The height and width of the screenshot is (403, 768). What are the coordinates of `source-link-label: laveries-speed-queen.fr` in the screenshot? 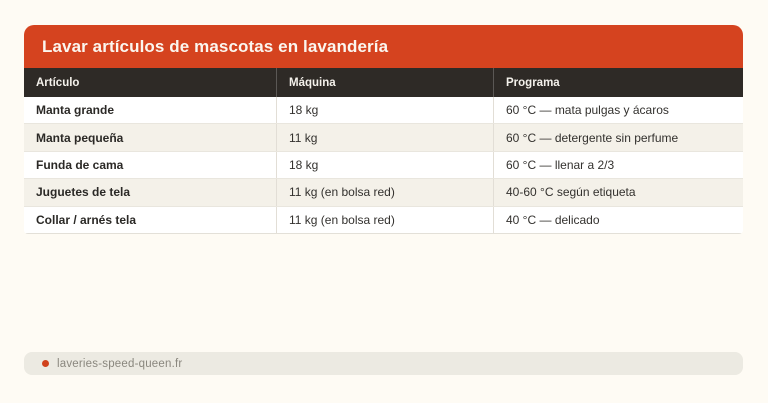 It's located at (120, 363).